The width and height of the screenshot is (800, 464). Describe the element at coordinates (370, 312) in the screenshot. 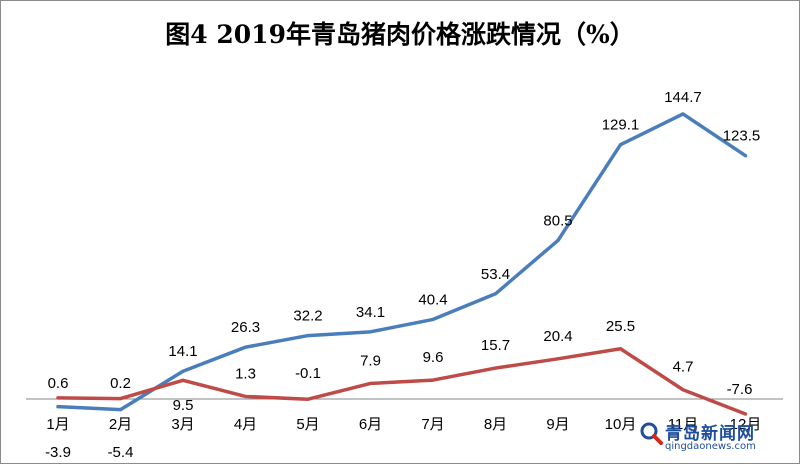

I see `series-1-data-label: 34.1` at that location.